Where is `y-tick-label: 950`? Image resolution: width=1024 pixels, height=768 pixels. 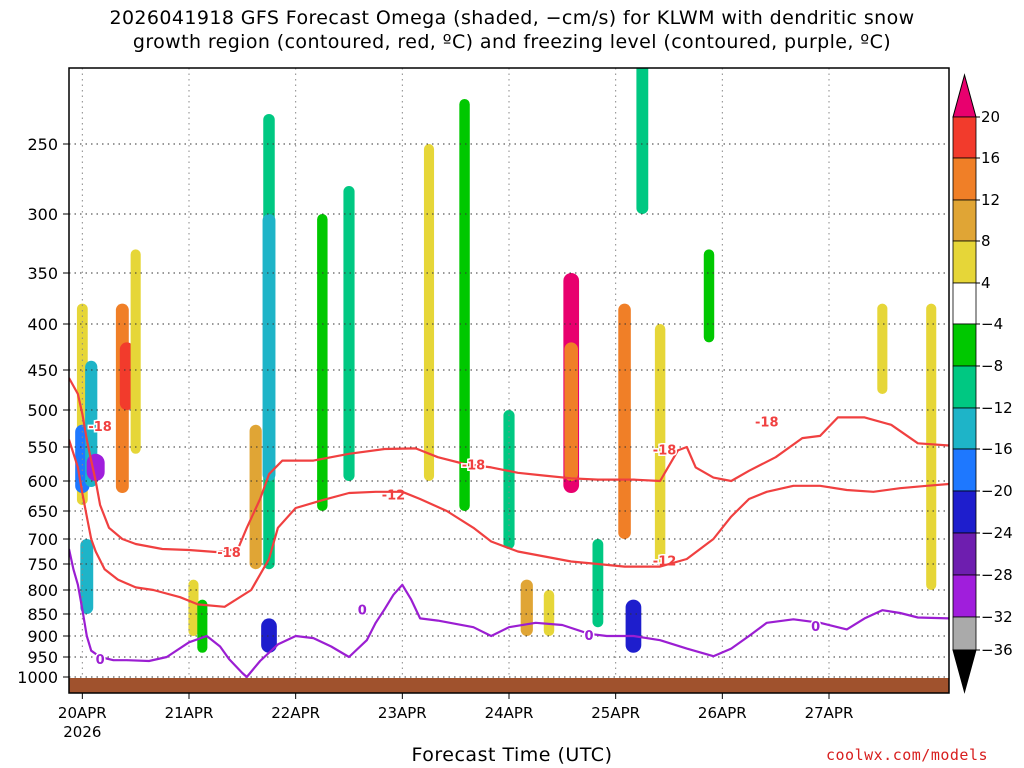 y-tick-label: 950 is located at coordinates (42, 657).